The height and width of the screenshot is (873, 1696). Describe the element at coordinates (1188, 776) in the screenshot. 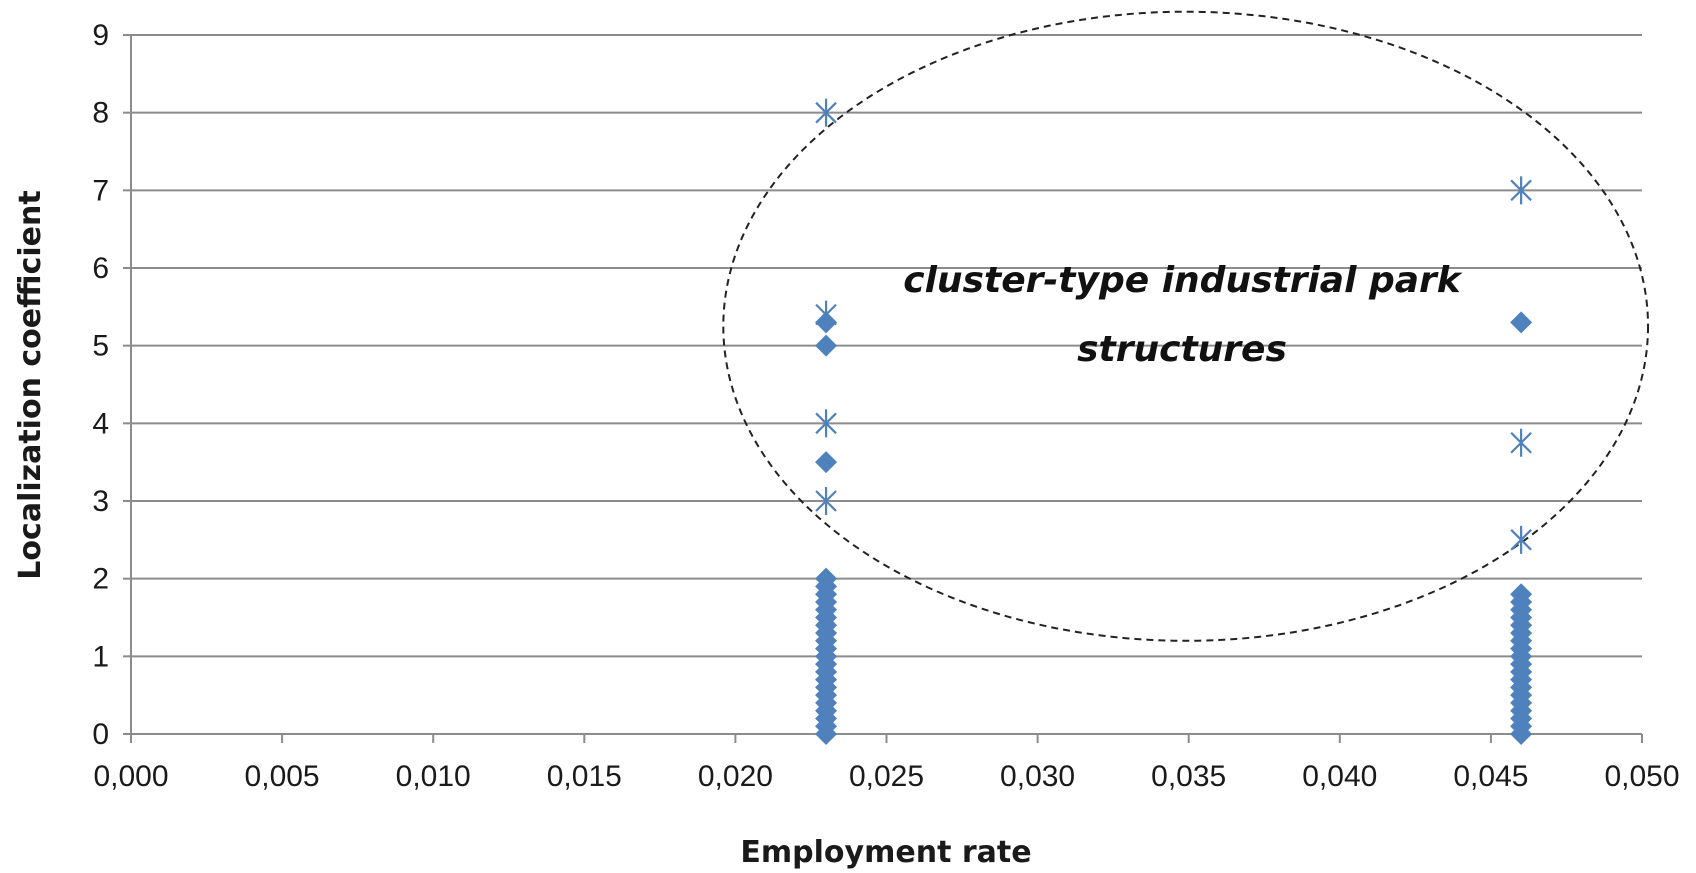

I see `x-tick-label: 0,035` at that location.